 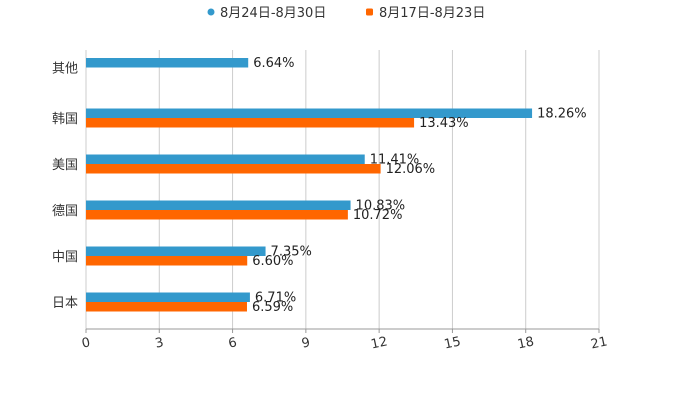 I want to click on x-tick-label: 0, so click(x=85, y=343).